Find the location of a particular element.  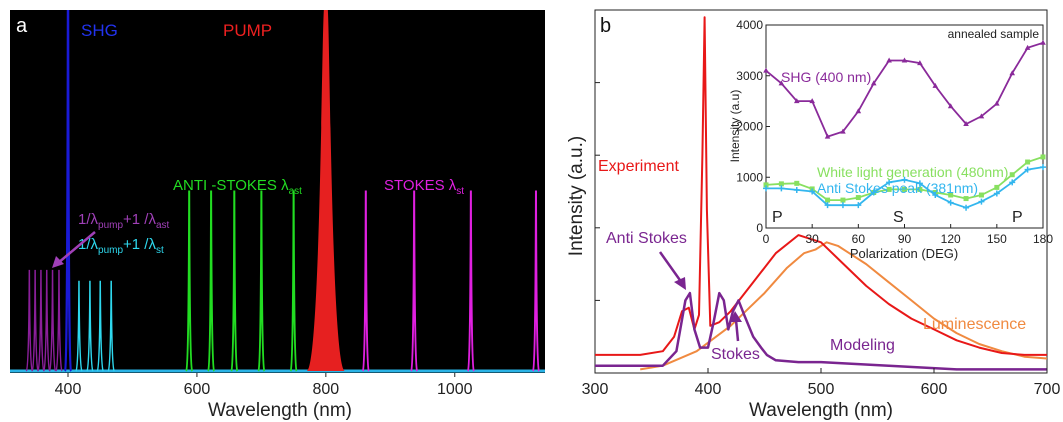

panel-a-xtick-label: 1000 is located at coordinates (455, 389).